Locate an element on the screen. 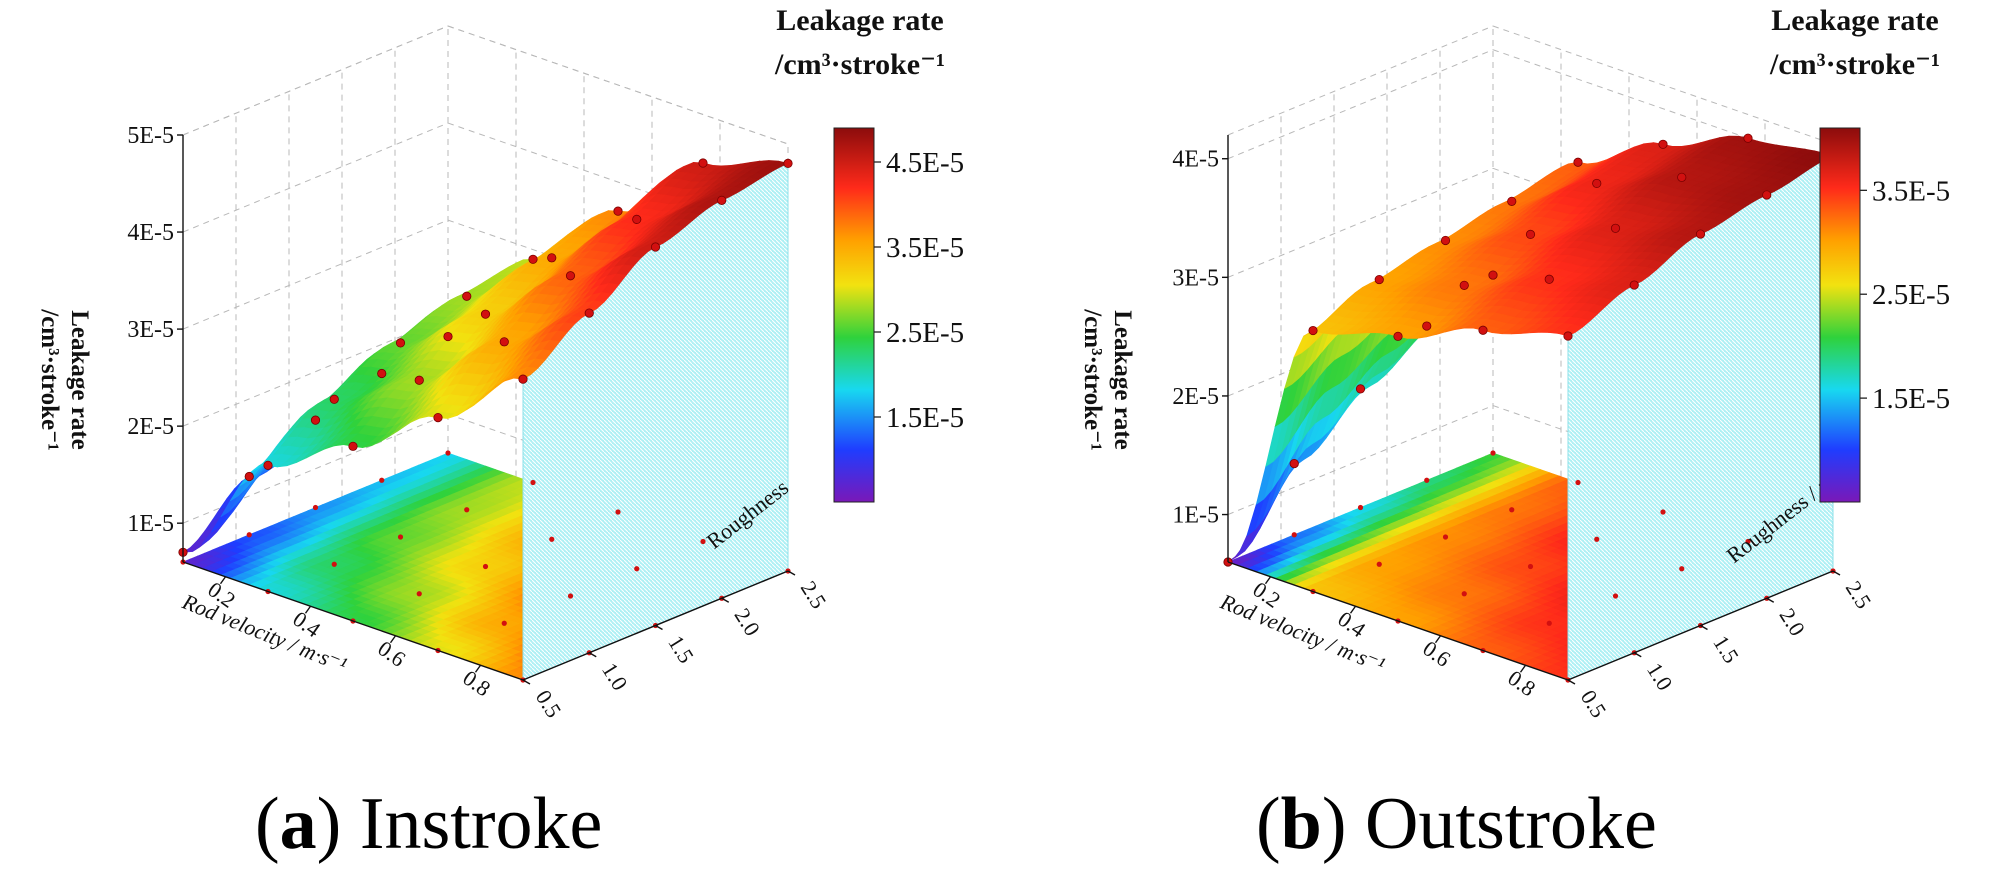  z-axis-label-line1: Leakage rate is located at coordinates (79, 380).